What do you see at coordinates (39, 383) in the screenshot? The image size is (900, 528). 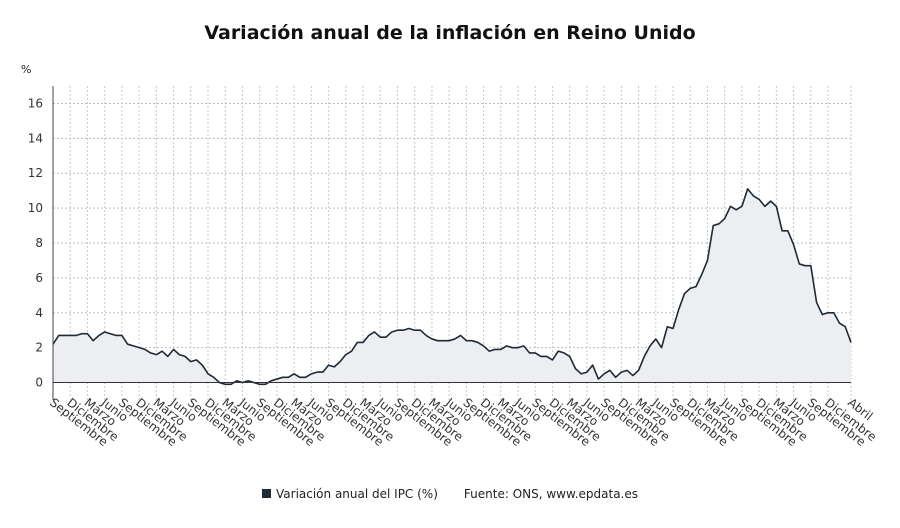 I see `y-tick-label: 0` at bounding box center [39, 383].